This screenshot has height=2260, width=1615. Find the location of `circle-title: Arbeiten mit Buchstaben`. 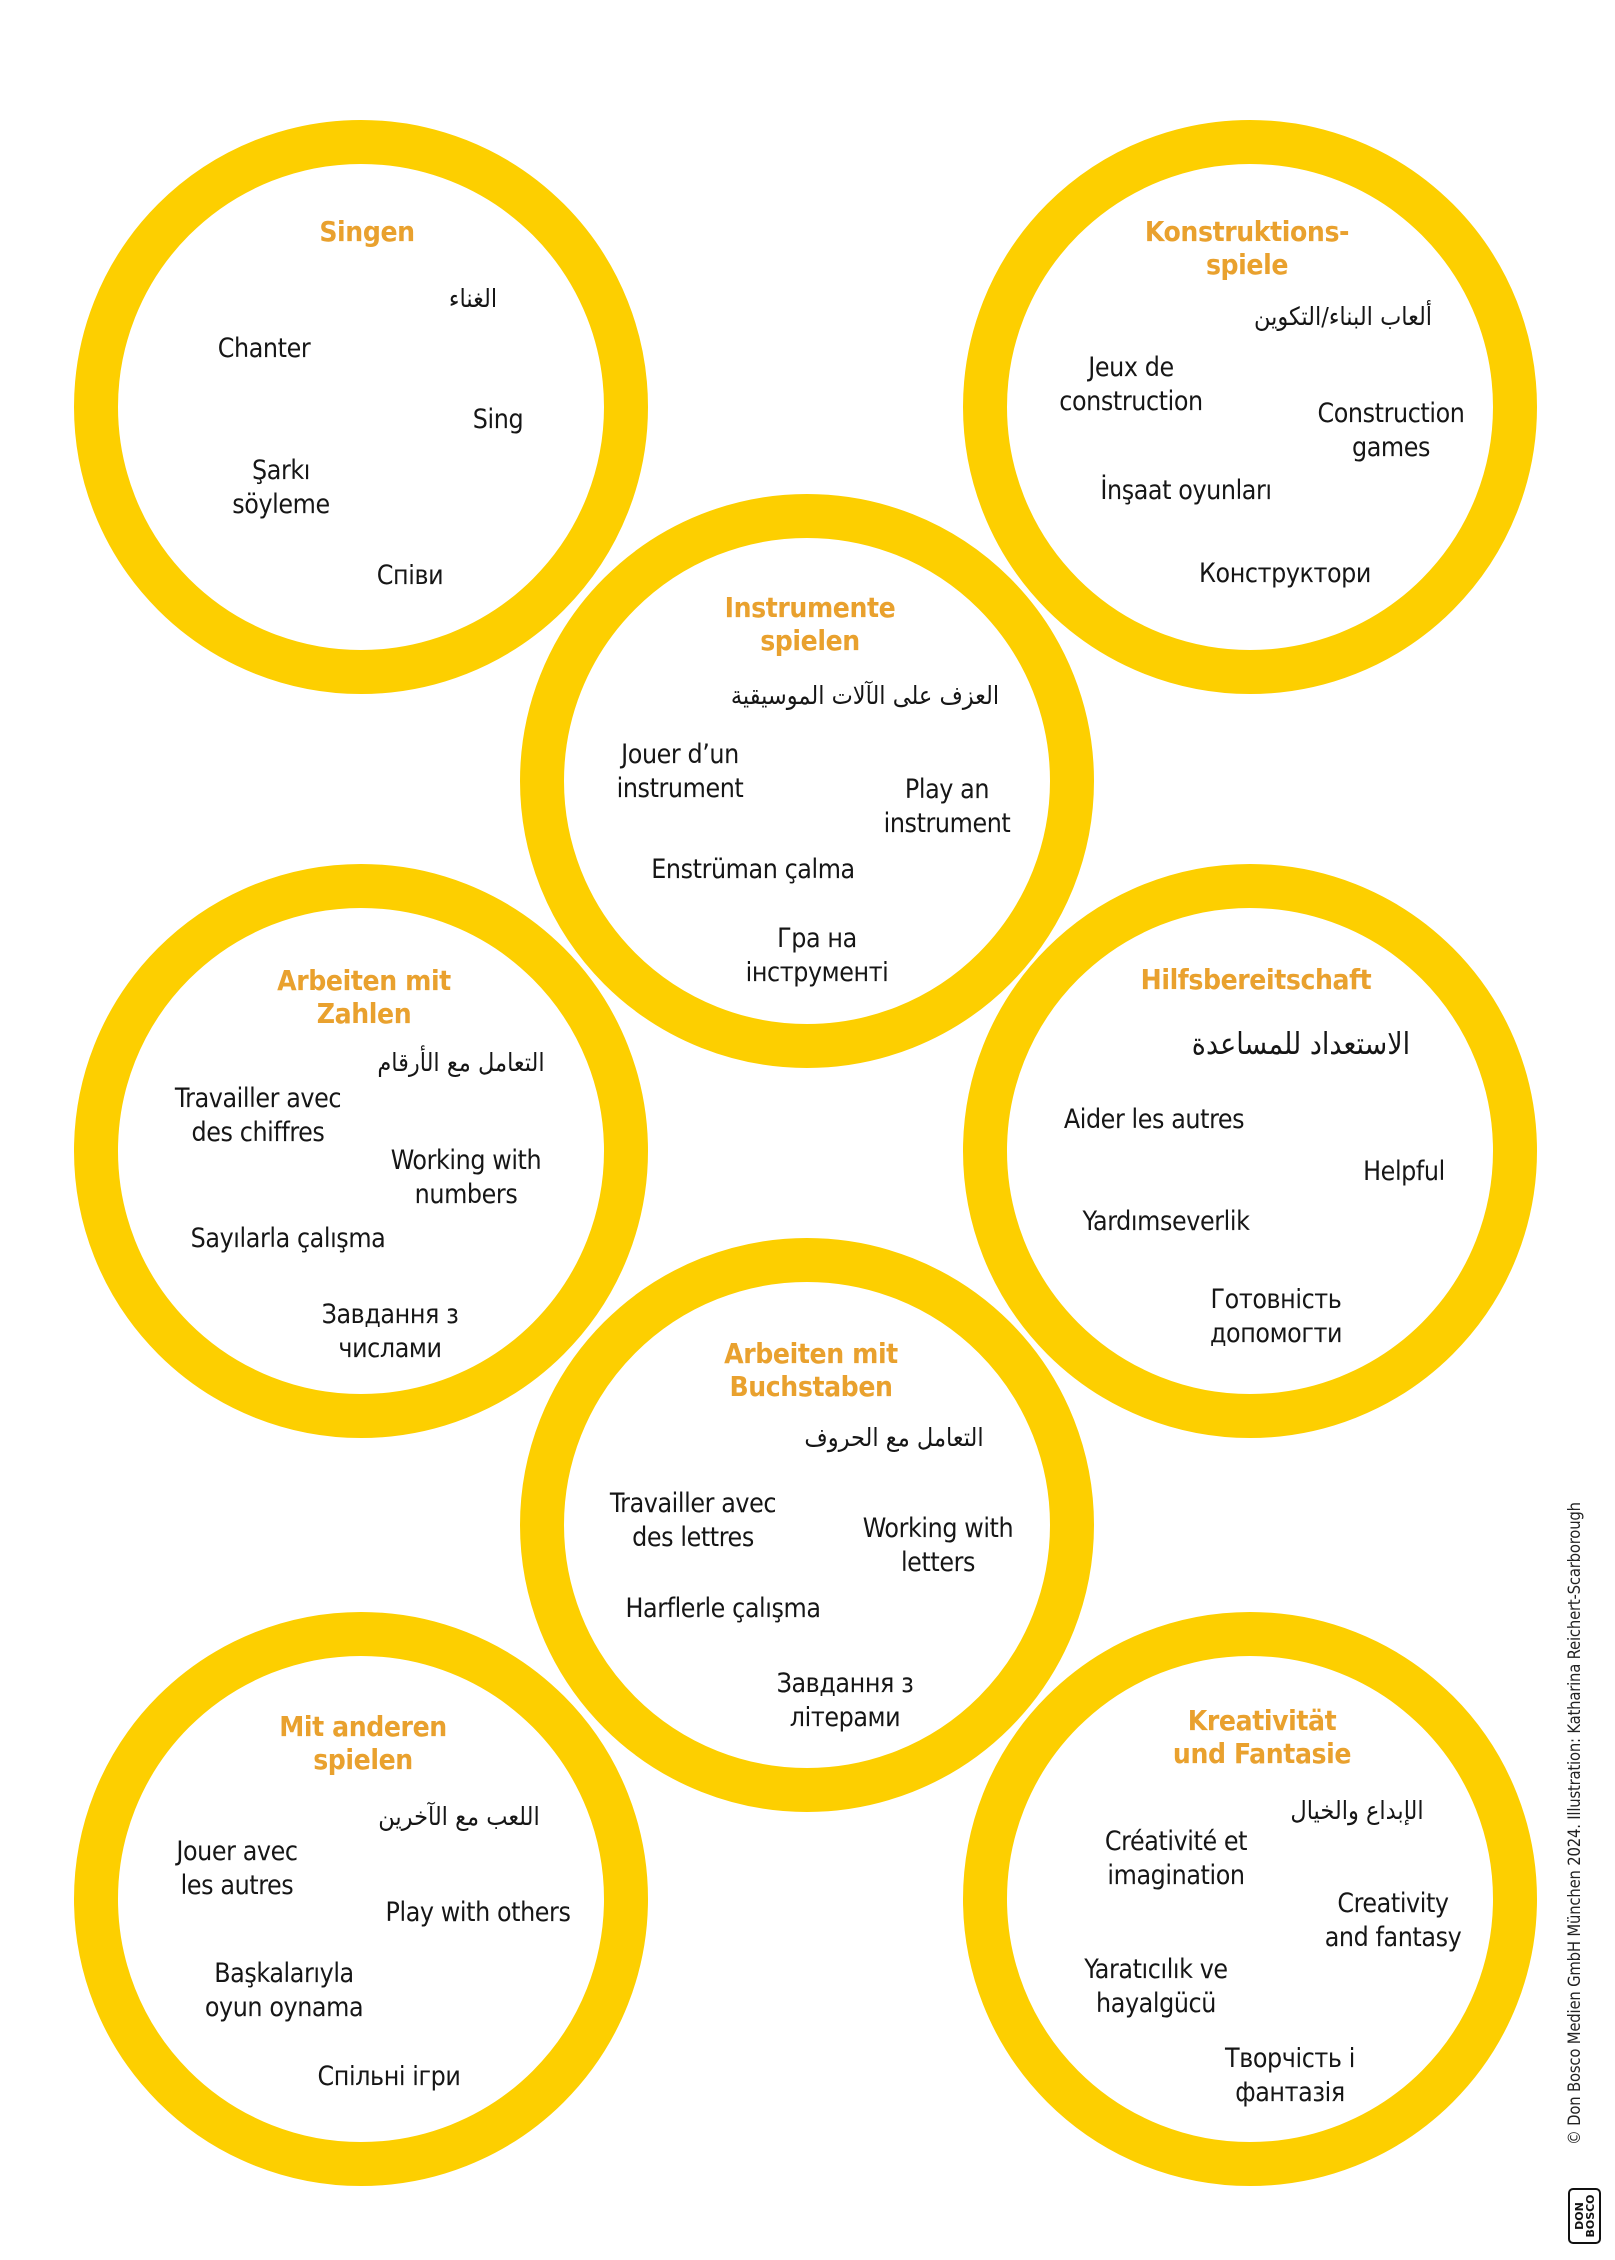

circle-title: Arbeiten mit Buchstaben is located at coordinates (811, 1370).